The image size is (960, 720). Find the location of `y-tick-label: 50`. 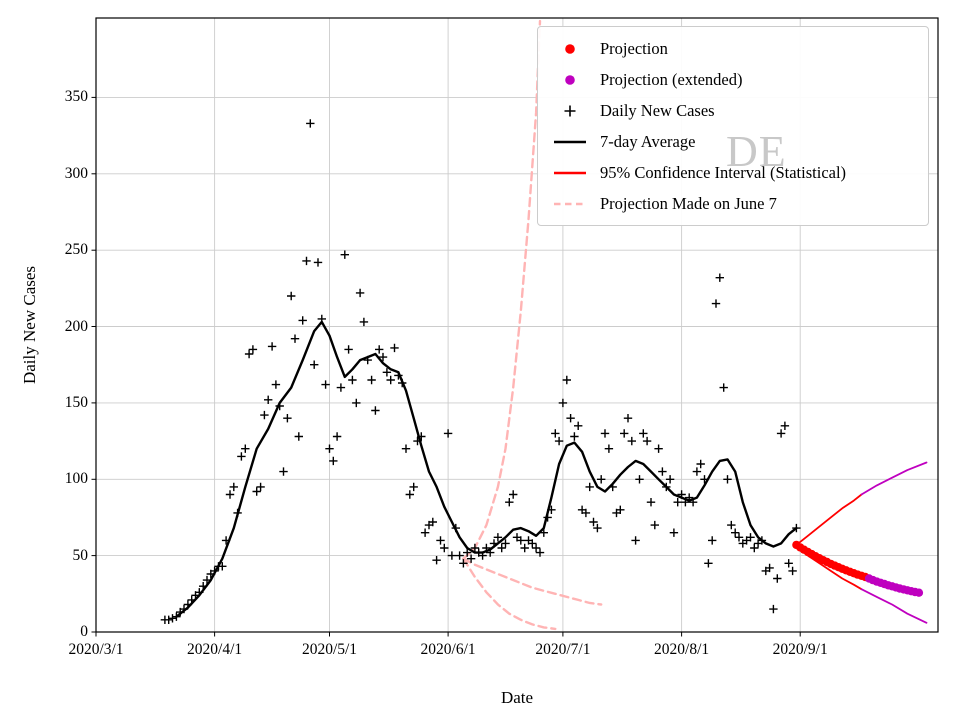

y-tick-label: 50 is located at coordinates (80, 555).